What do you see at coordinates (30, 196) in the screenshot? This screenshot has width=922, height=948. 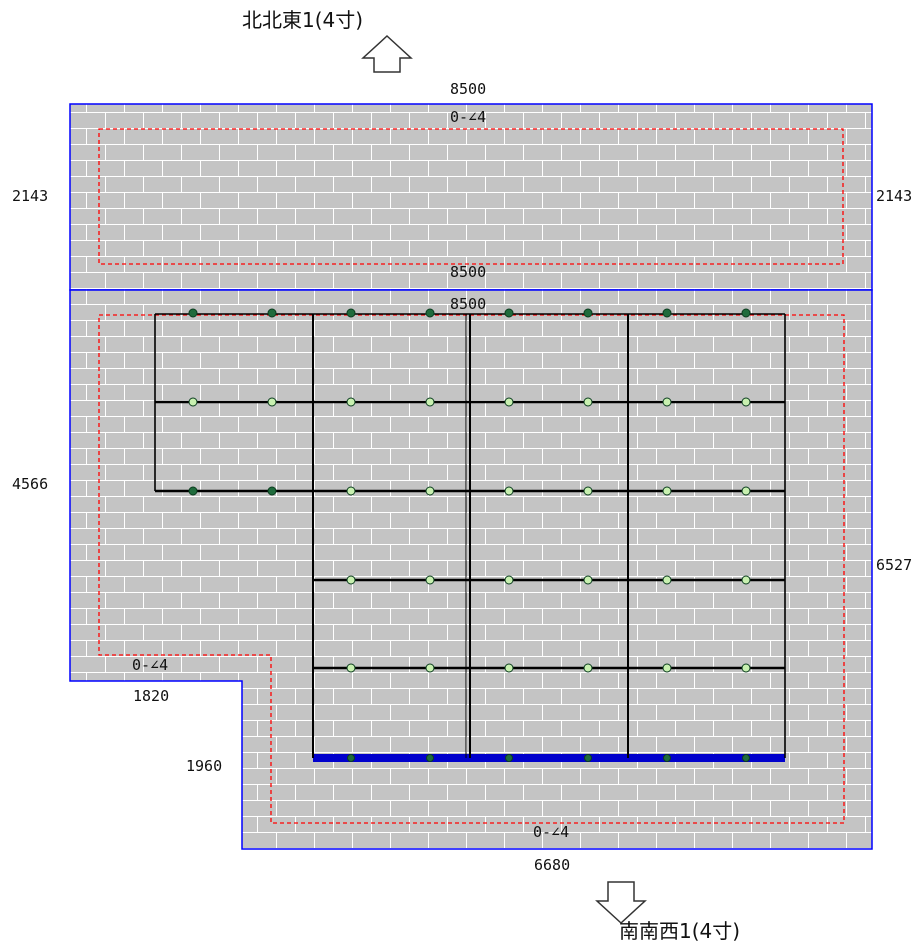 I see `upper-roof-left-height: 2143` at bounding box center [30, 196].